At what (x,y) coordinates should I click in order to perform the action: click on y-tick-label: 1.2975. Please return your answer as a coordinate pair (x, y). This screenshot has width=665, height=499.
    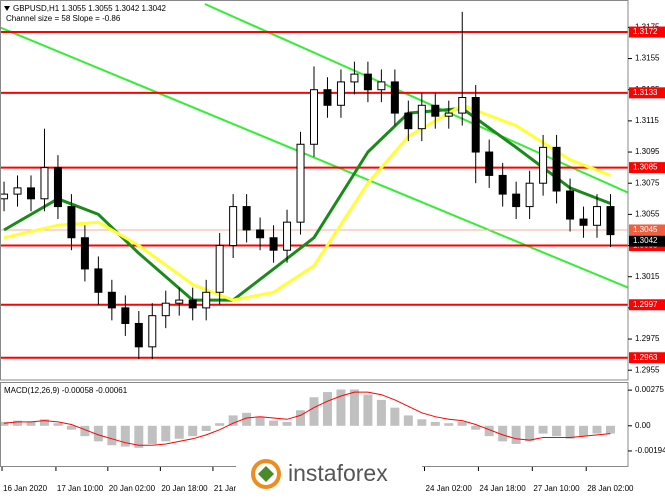
    Looking at the image, I should click on (647, 338).